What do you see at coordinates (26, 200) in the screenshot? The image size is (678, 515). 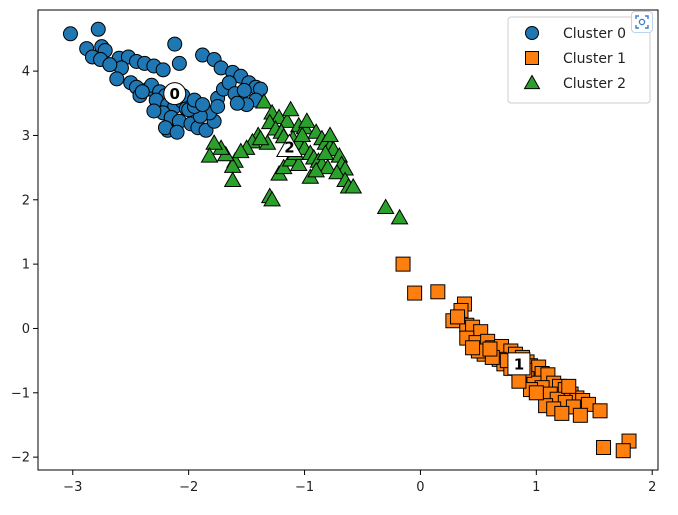 I see `y-tick-label: 2` at bounding box center [26, 200].